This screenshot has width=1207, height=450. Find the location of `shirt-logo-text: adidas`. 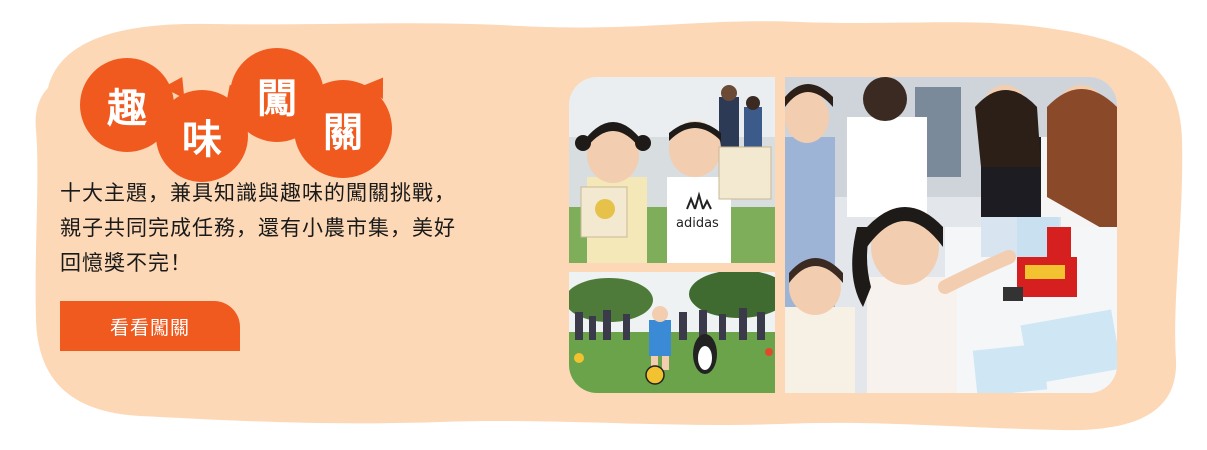

shirt-logo-text: adidas is located at coordinates (697, 223).